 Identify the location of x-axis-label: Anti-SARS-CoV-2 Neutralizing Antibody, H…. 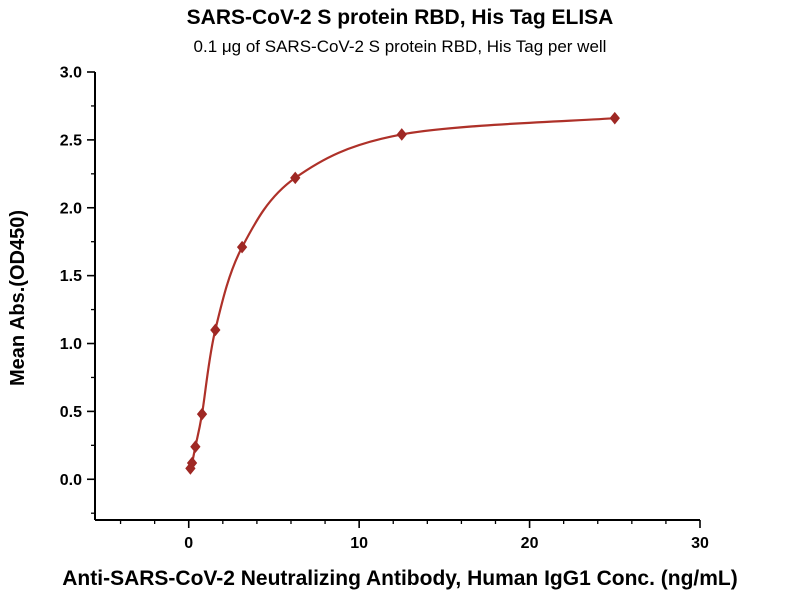
(400, 578).